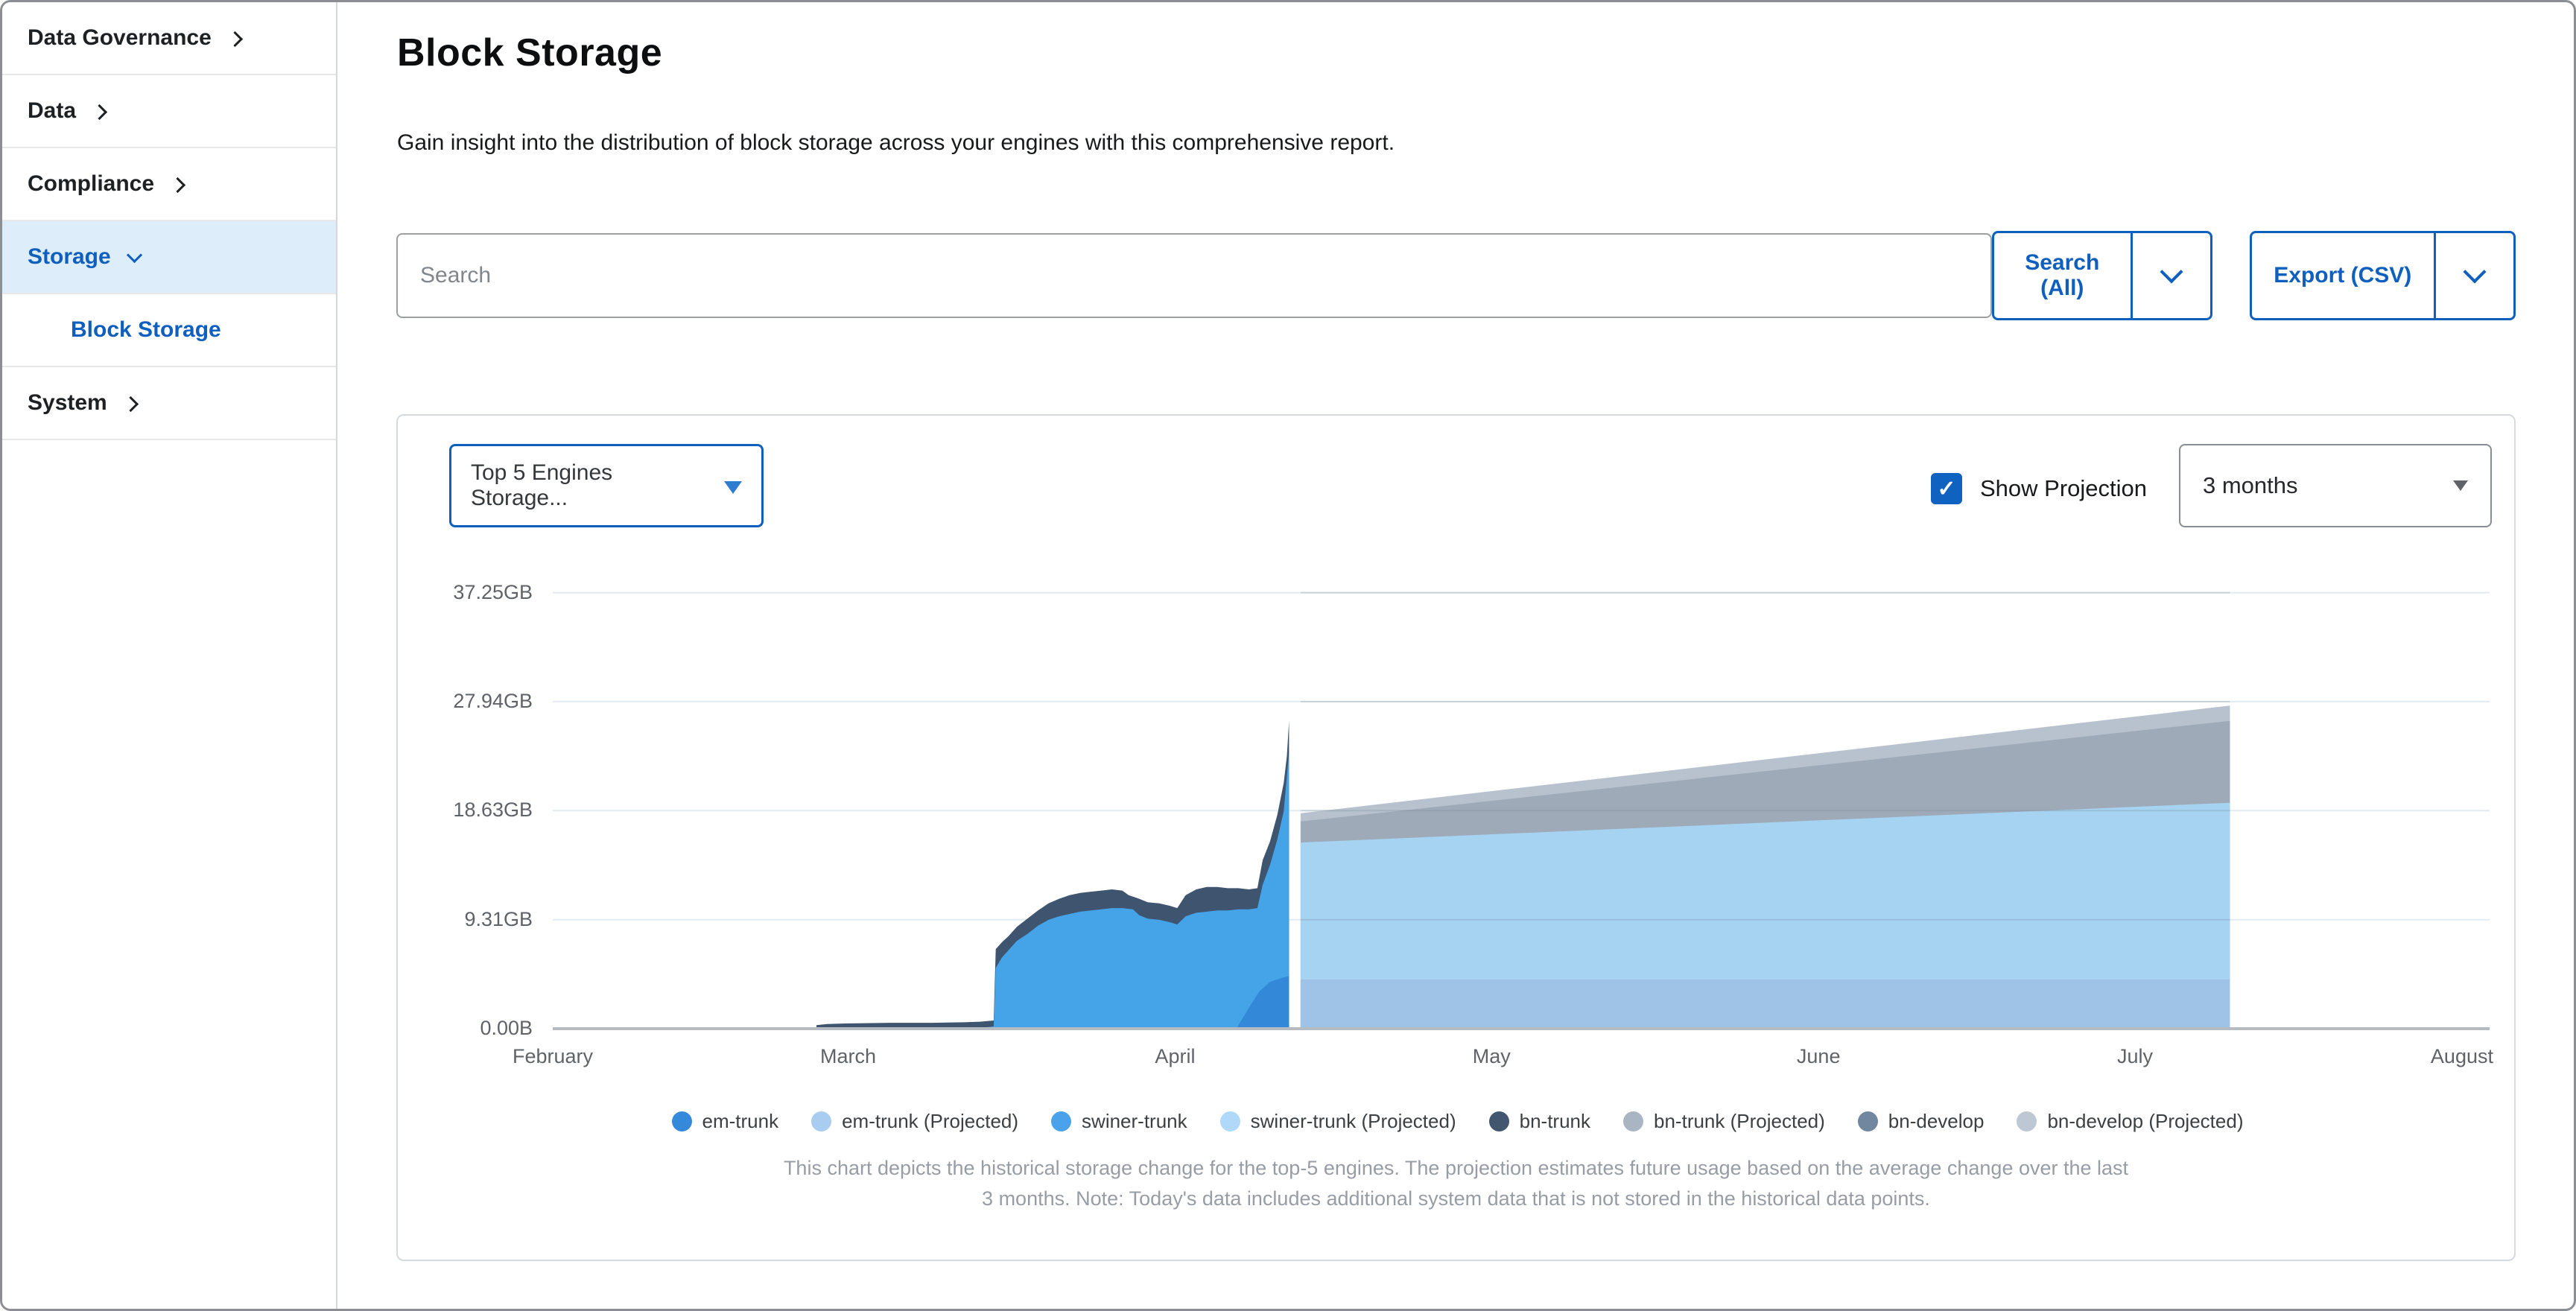 The image size is (2576, 1311). I want to click on area-series-swiner-trunk, so click(1052, 890).